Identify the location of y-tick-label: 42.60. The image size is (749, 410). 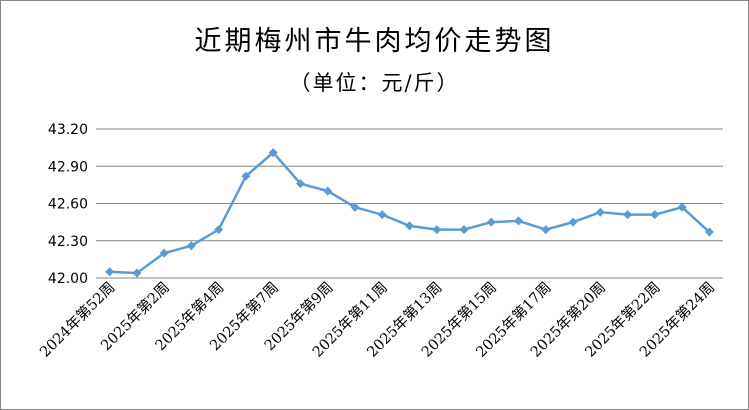
(68, 205).